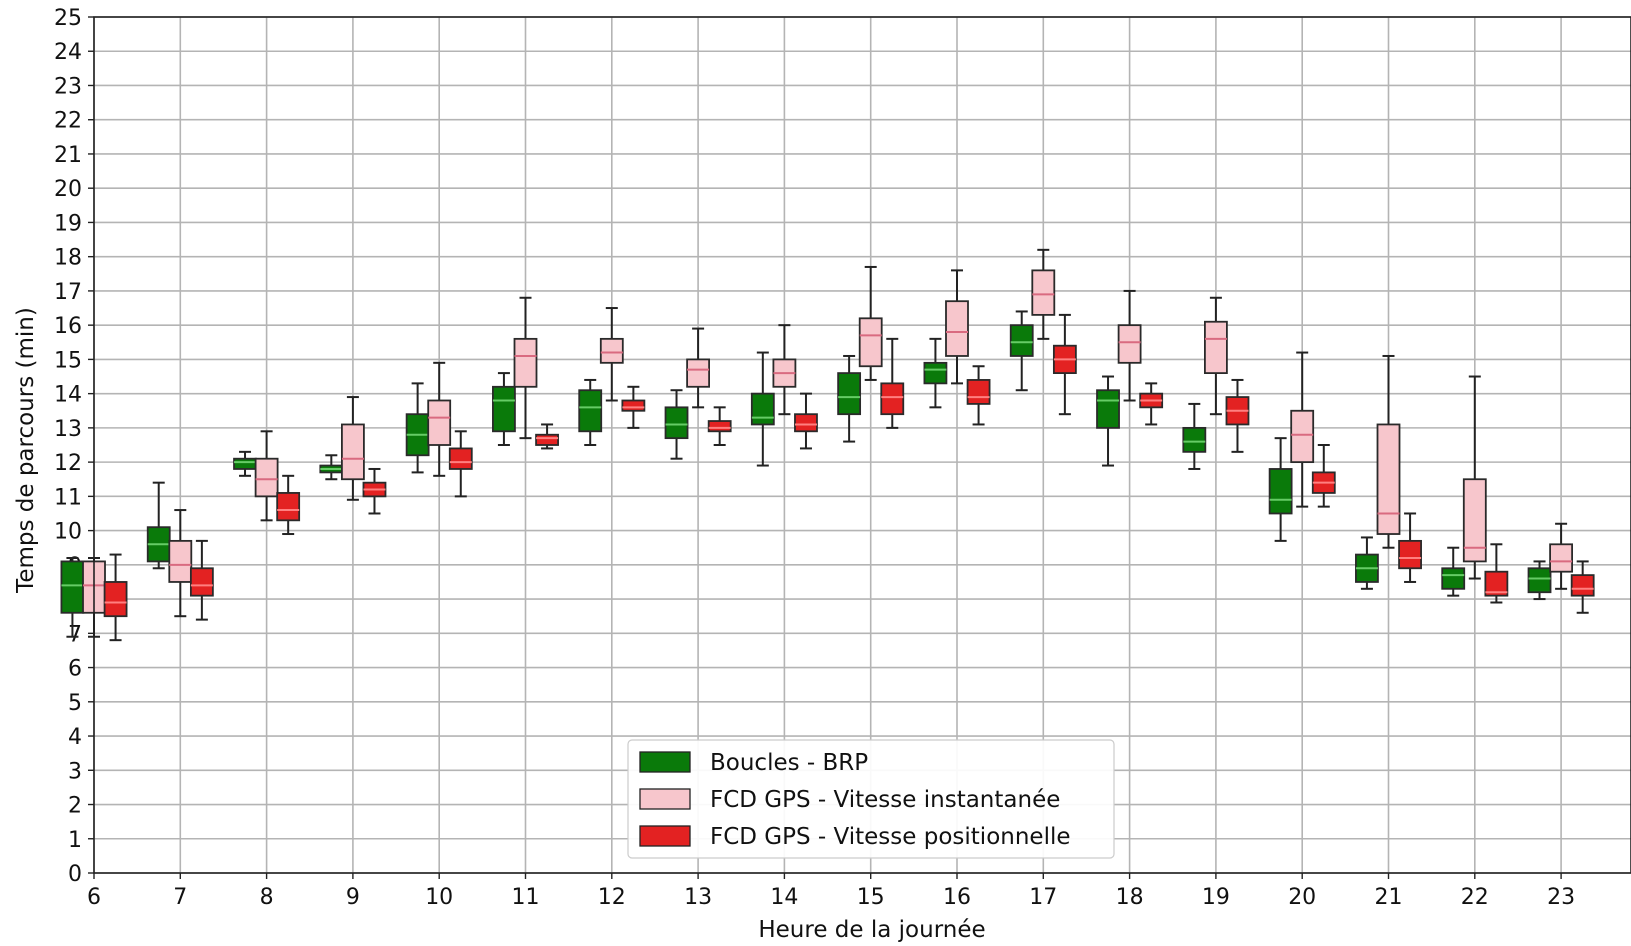 The height and width of the screenshot is (946, 1631). I want to click on x-tick-label: 10, so click(439, 897).